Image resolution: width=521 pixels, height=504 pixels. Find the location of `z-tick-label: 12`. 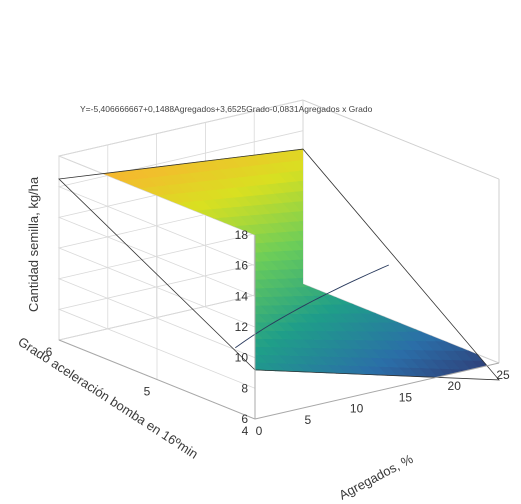

z-tick-label: 12 is located at coordinates (242, 327).